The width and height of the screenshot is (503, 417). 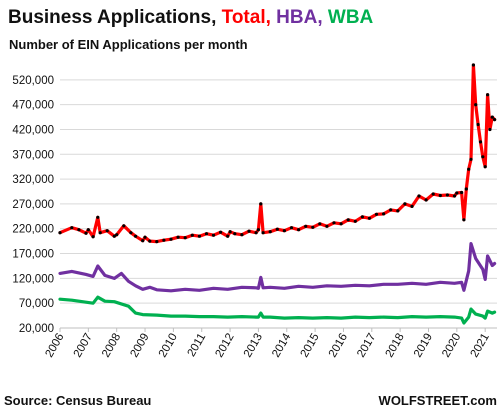 I want to click on x-tick-label: 2015, so click(x=310, y=346).